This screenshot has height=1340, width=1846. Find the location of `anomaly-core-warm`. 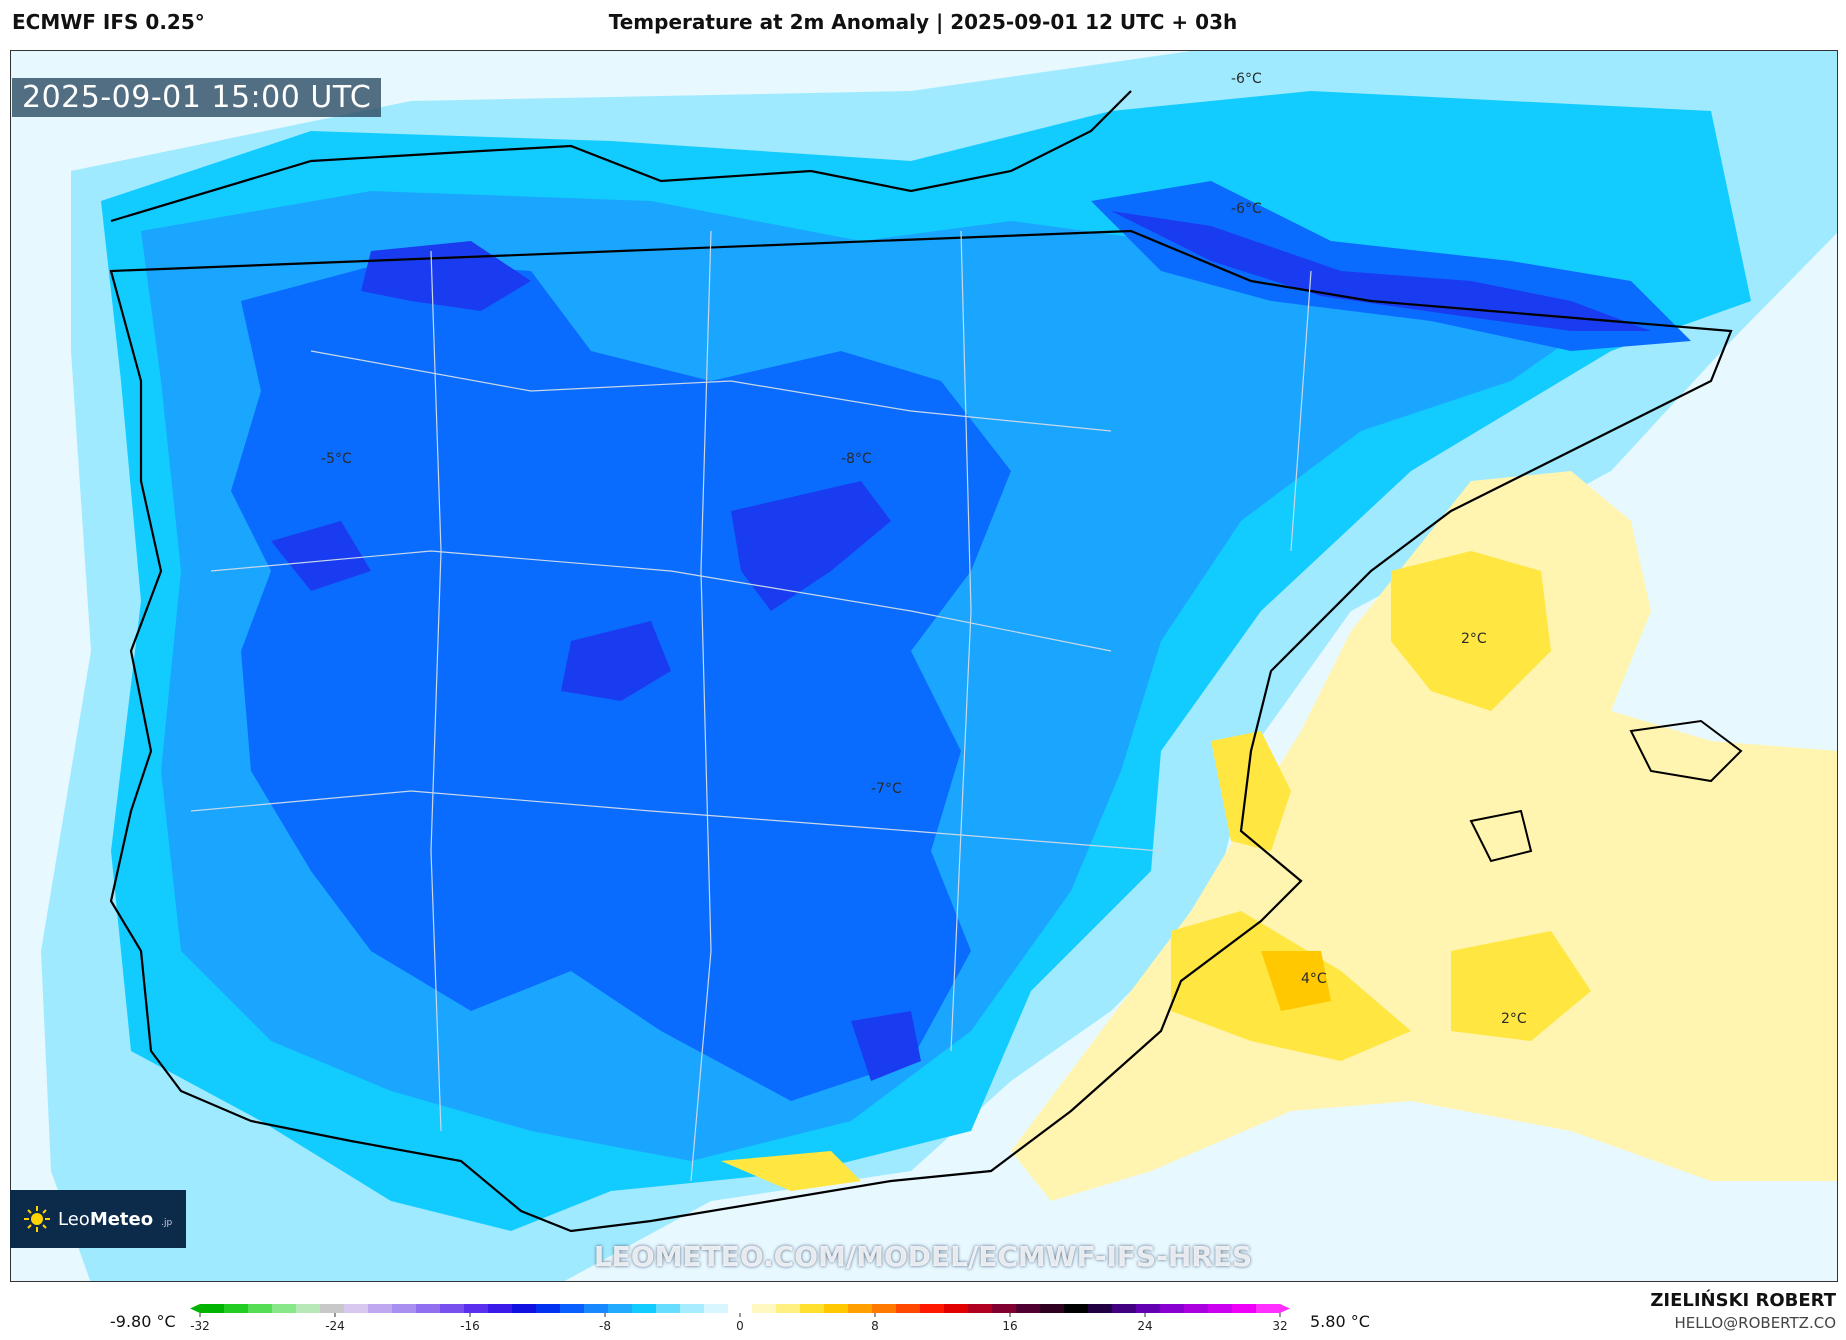

anomaly-core-warm is located at coordinates (1296, 981).